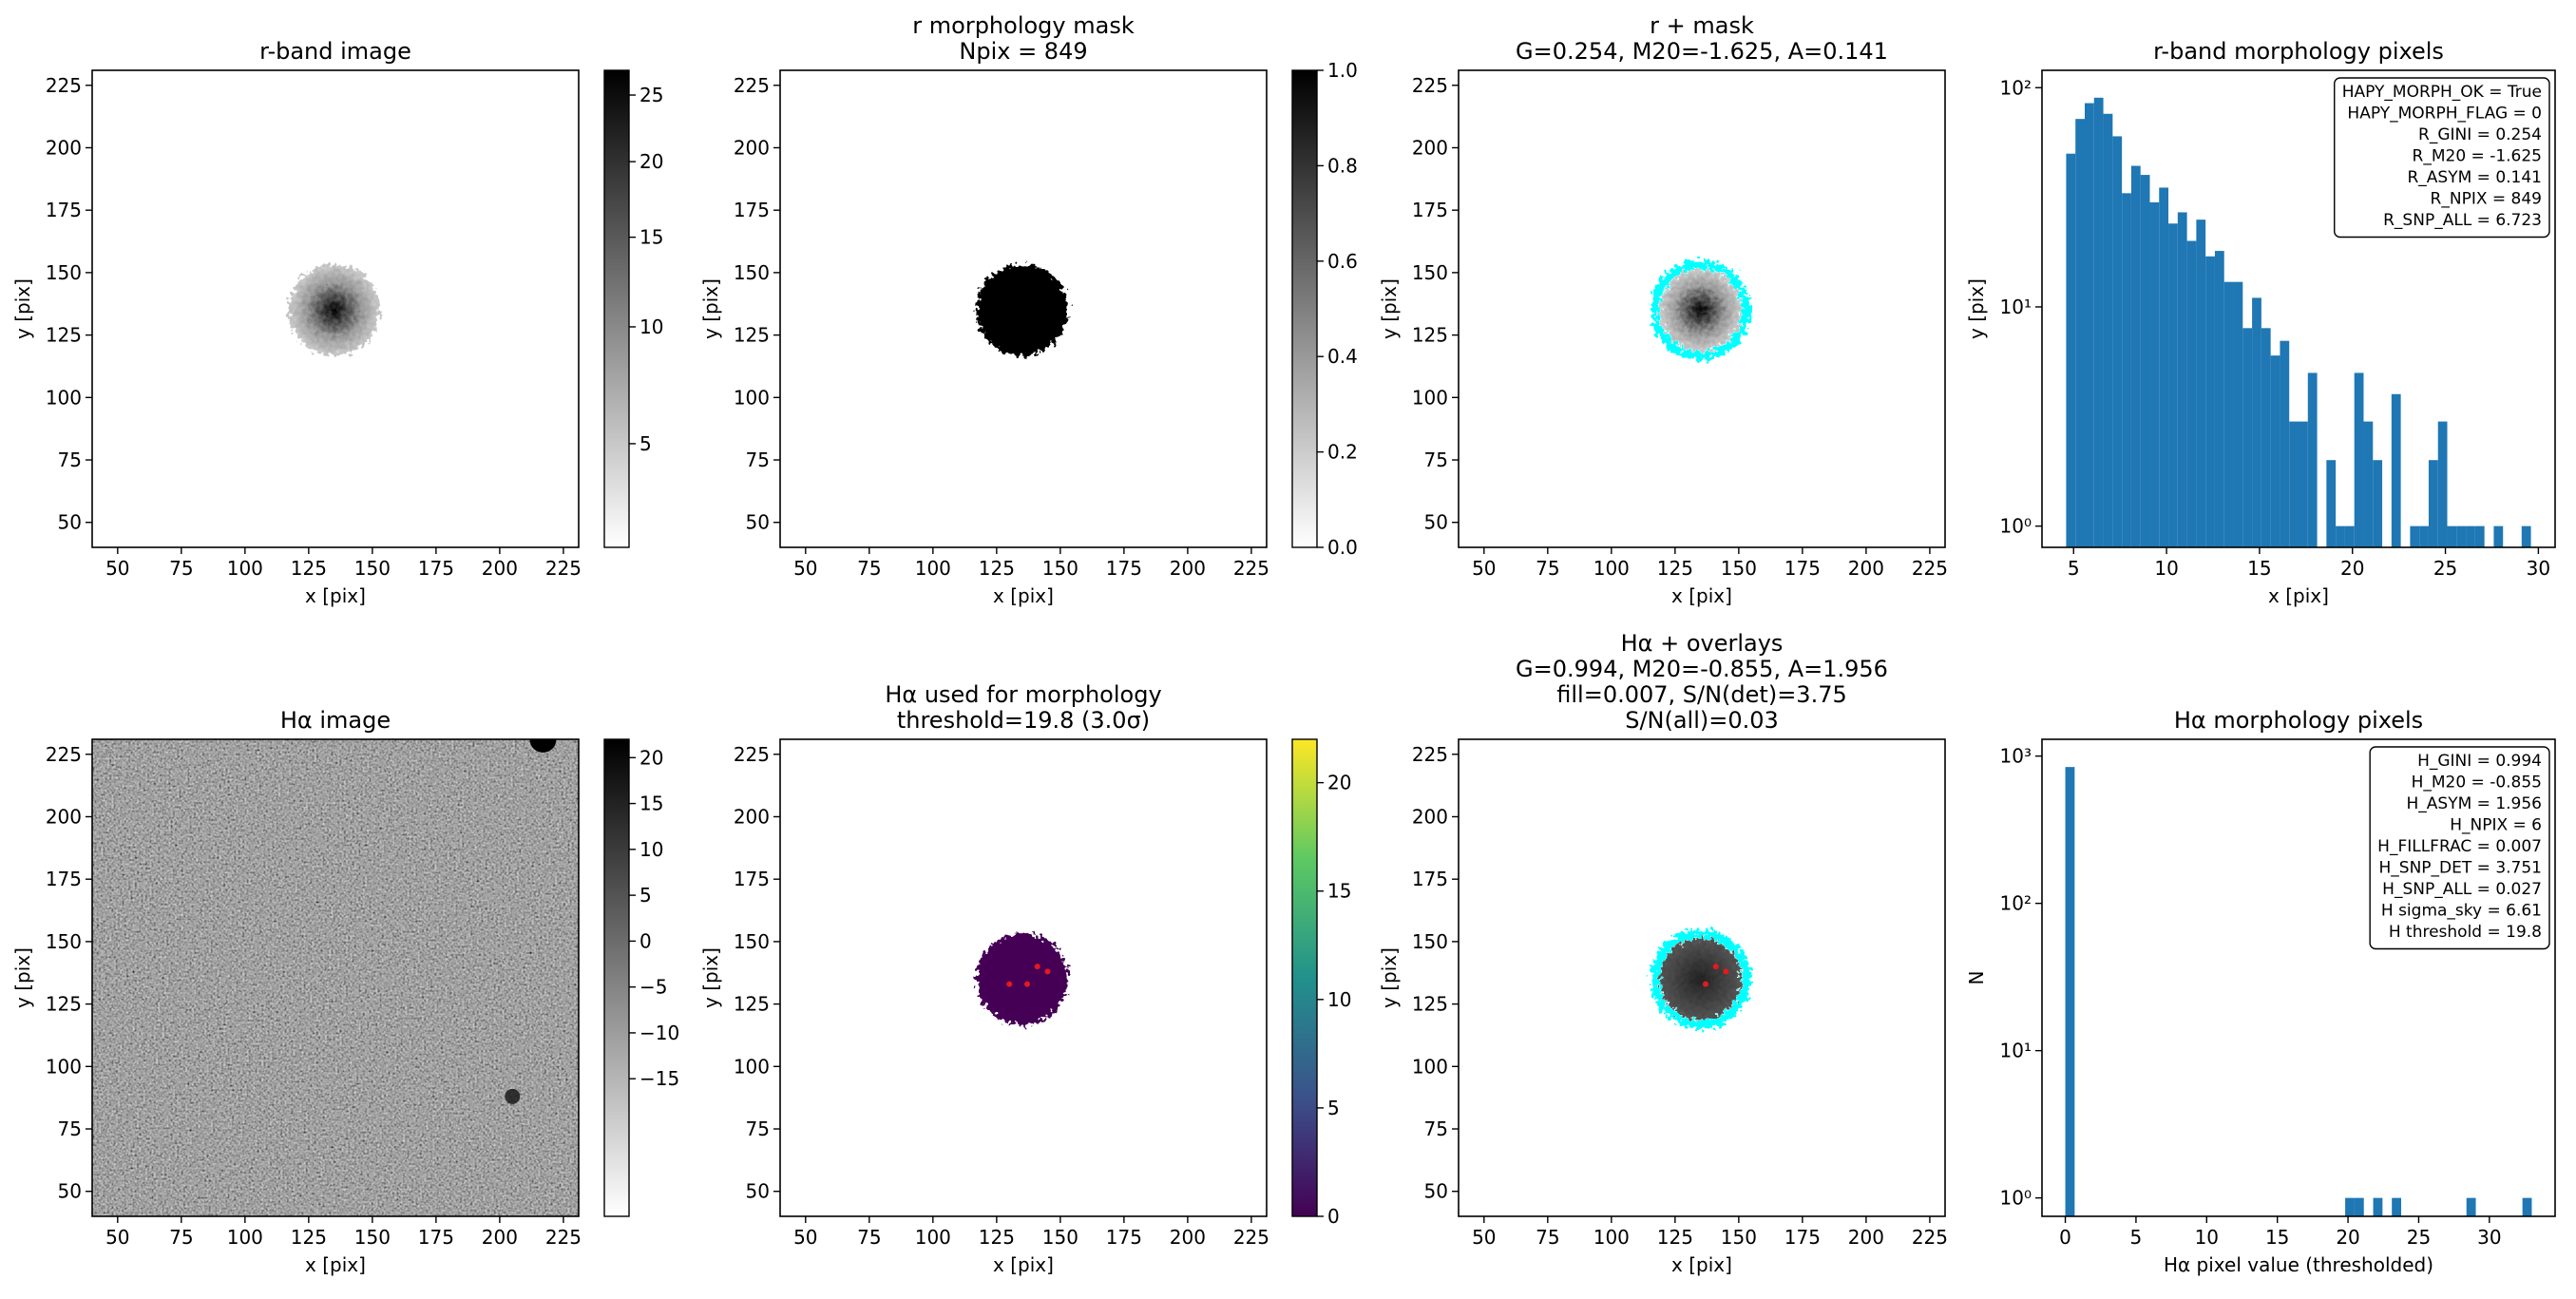 The height and width of the screenshot is (1299, 2576). Describe the element at coordinates (2460, 868) in the screenshot. I see `annotation-text: H_SNP_DET = 3.751` at that location.